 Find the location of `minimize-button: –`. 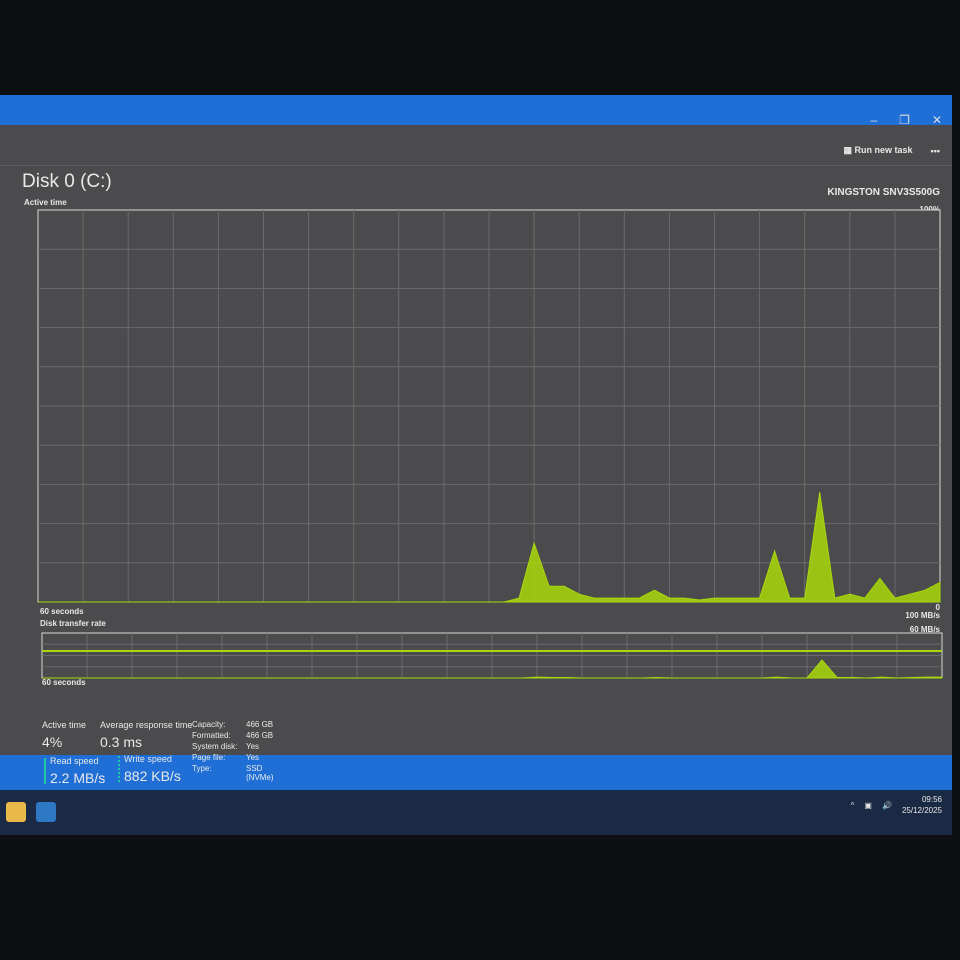

minimize-button: – is located at coordinates (874, 120).